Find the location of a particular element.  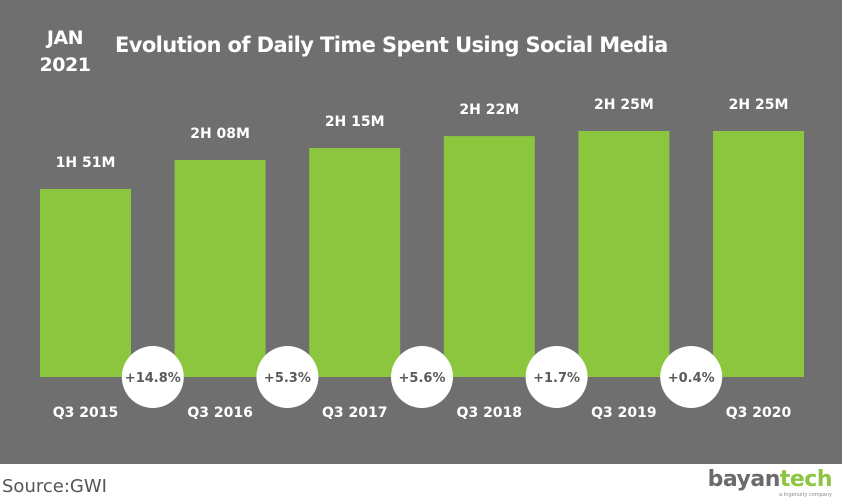

value-label: 1H 51M is located at coordinates (86, 163).